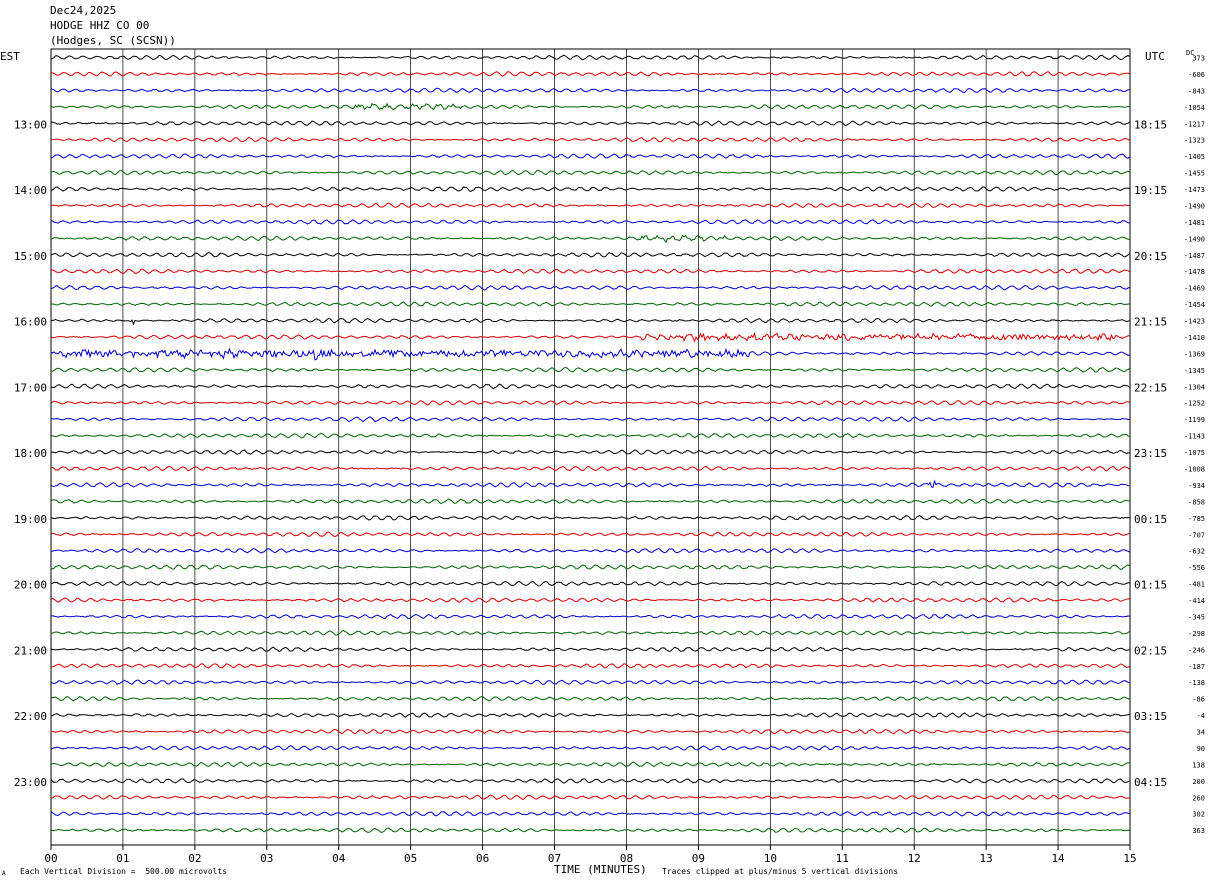  I want to click on dc-offset-label-36: -246, so click(1196, 650).